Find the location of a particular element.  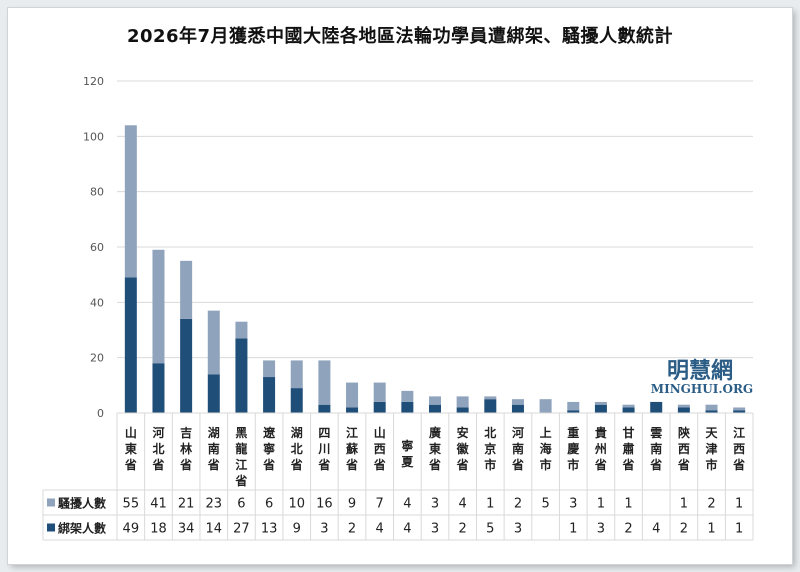

category-label: 甘肅省 is located at coordinates (628, 448).